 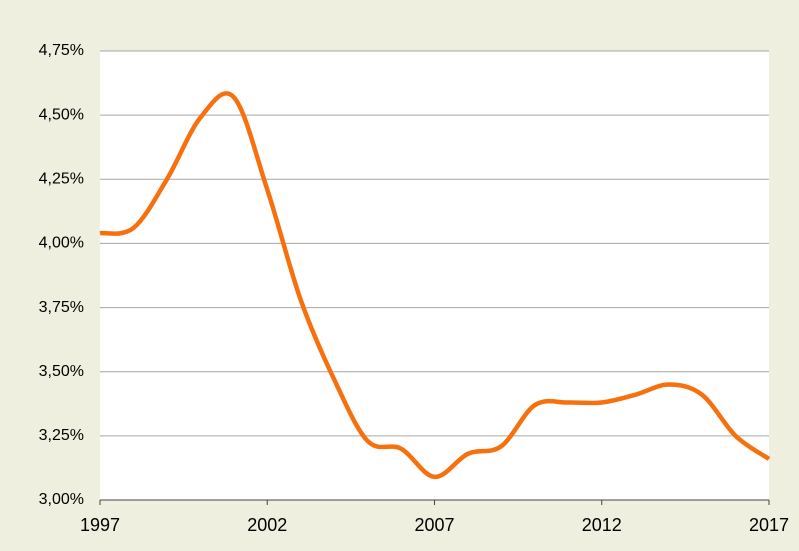 What do you see at coordinates (267, 525) in the screenshot?
I see `x-tick-label: 2002` at bounding box center [267, 525].